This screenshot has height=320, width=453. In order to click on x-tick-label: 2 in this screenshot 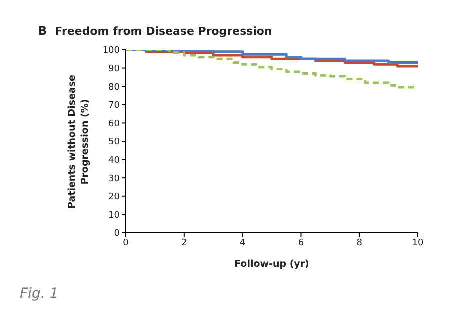, I will do `click(185, 243)`.